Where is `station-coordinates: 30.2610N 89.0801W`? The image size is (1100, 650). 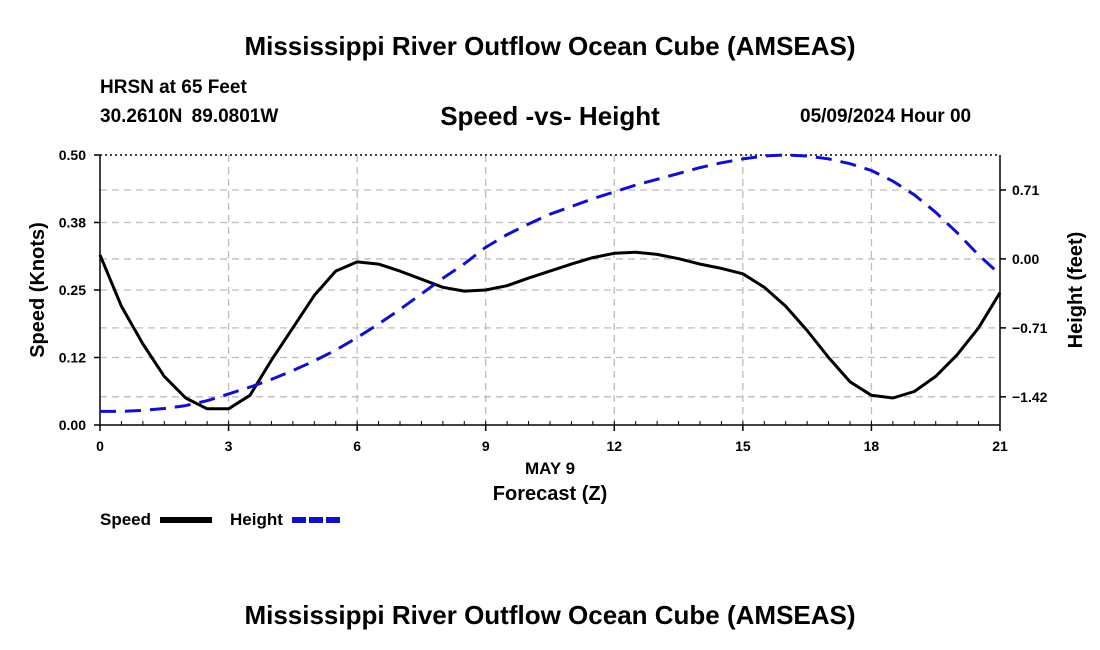 station-coordinates: 30.2610N 89.0801W is located at coordinates (189, 116).